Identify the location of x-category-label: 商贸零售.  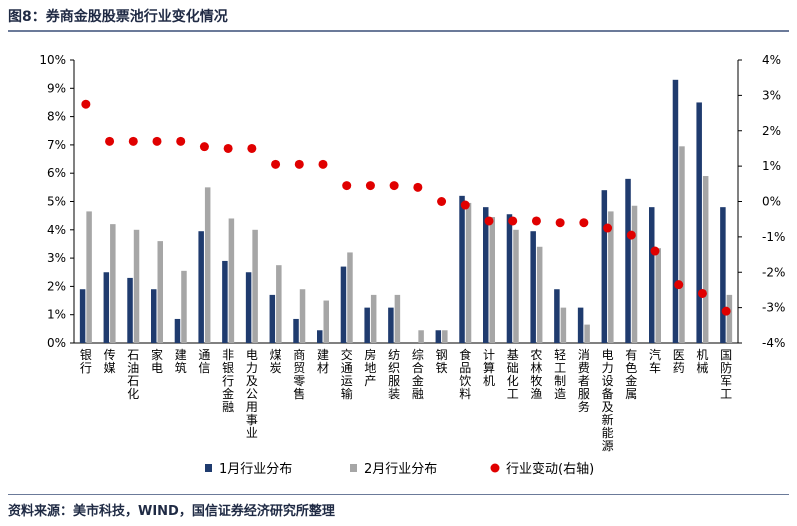
(299, 374).